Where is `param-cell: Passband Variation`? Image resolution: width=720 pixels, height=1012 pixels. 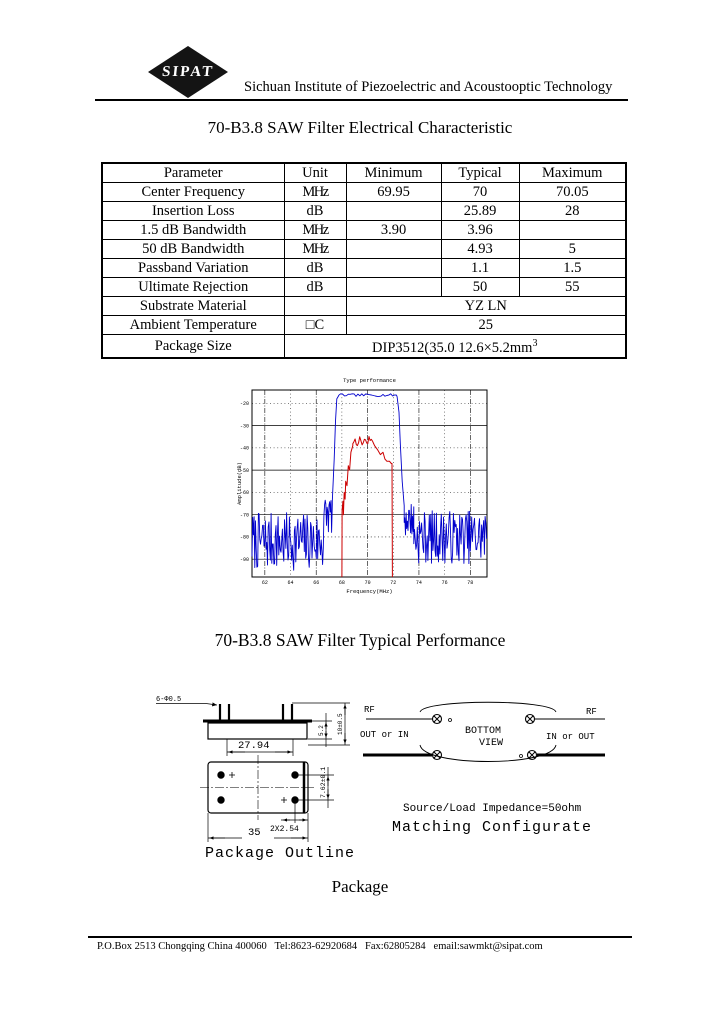 param-cell: Passband Variation is located at coordinates (193, 268).